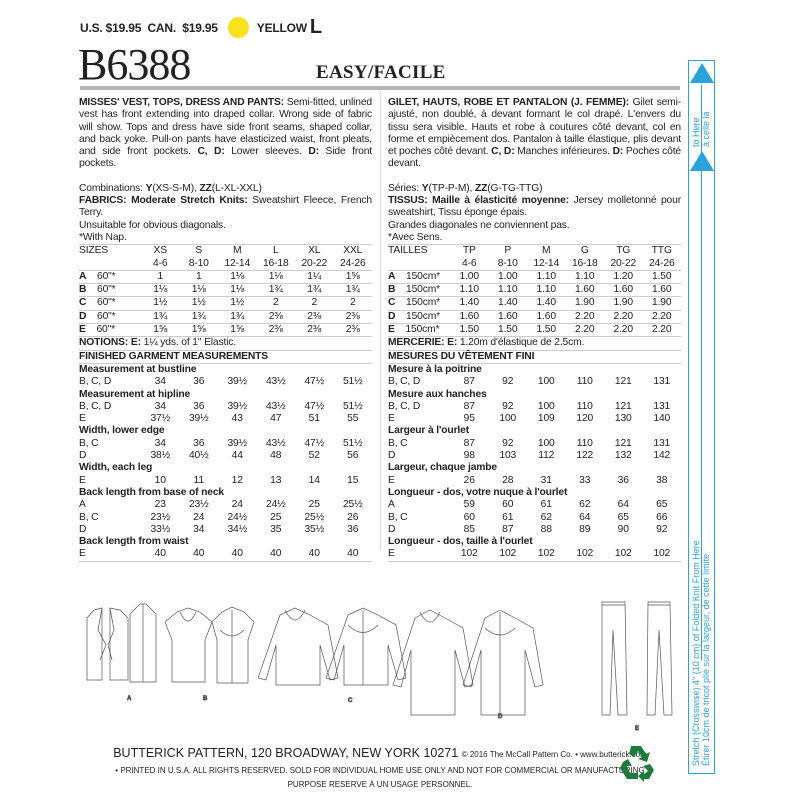 The image size is (800, 800). I want to click on cell: 140, so click(662, 419).